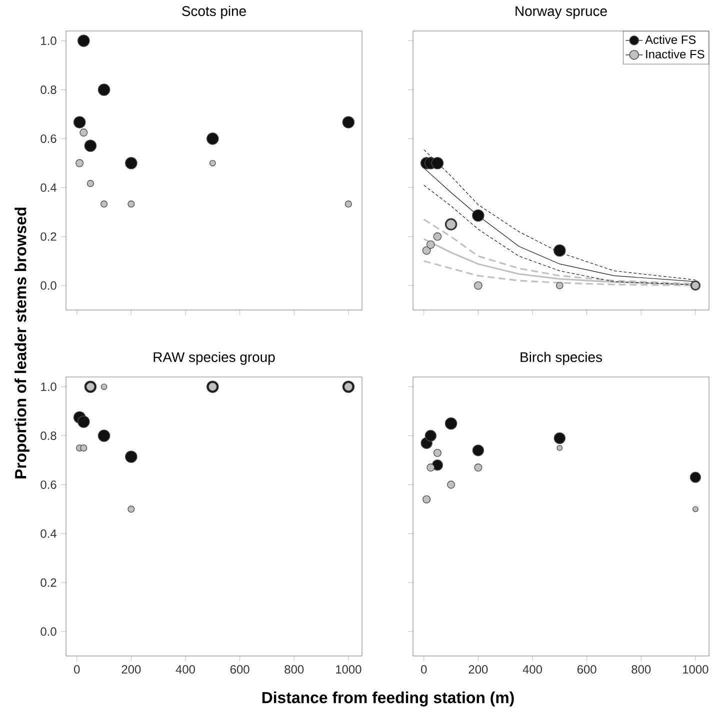 The image size is (713, 713). Describe the element at coordinates (388, 699) in the screenshot. I see `x-axis-title: Distance from feeding station (m)` at that location.